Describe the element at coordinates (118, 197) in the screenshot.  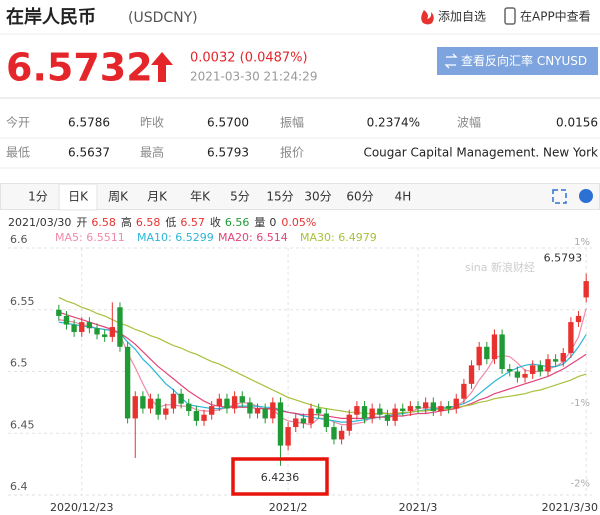
I see `tab: 周K` at that location.